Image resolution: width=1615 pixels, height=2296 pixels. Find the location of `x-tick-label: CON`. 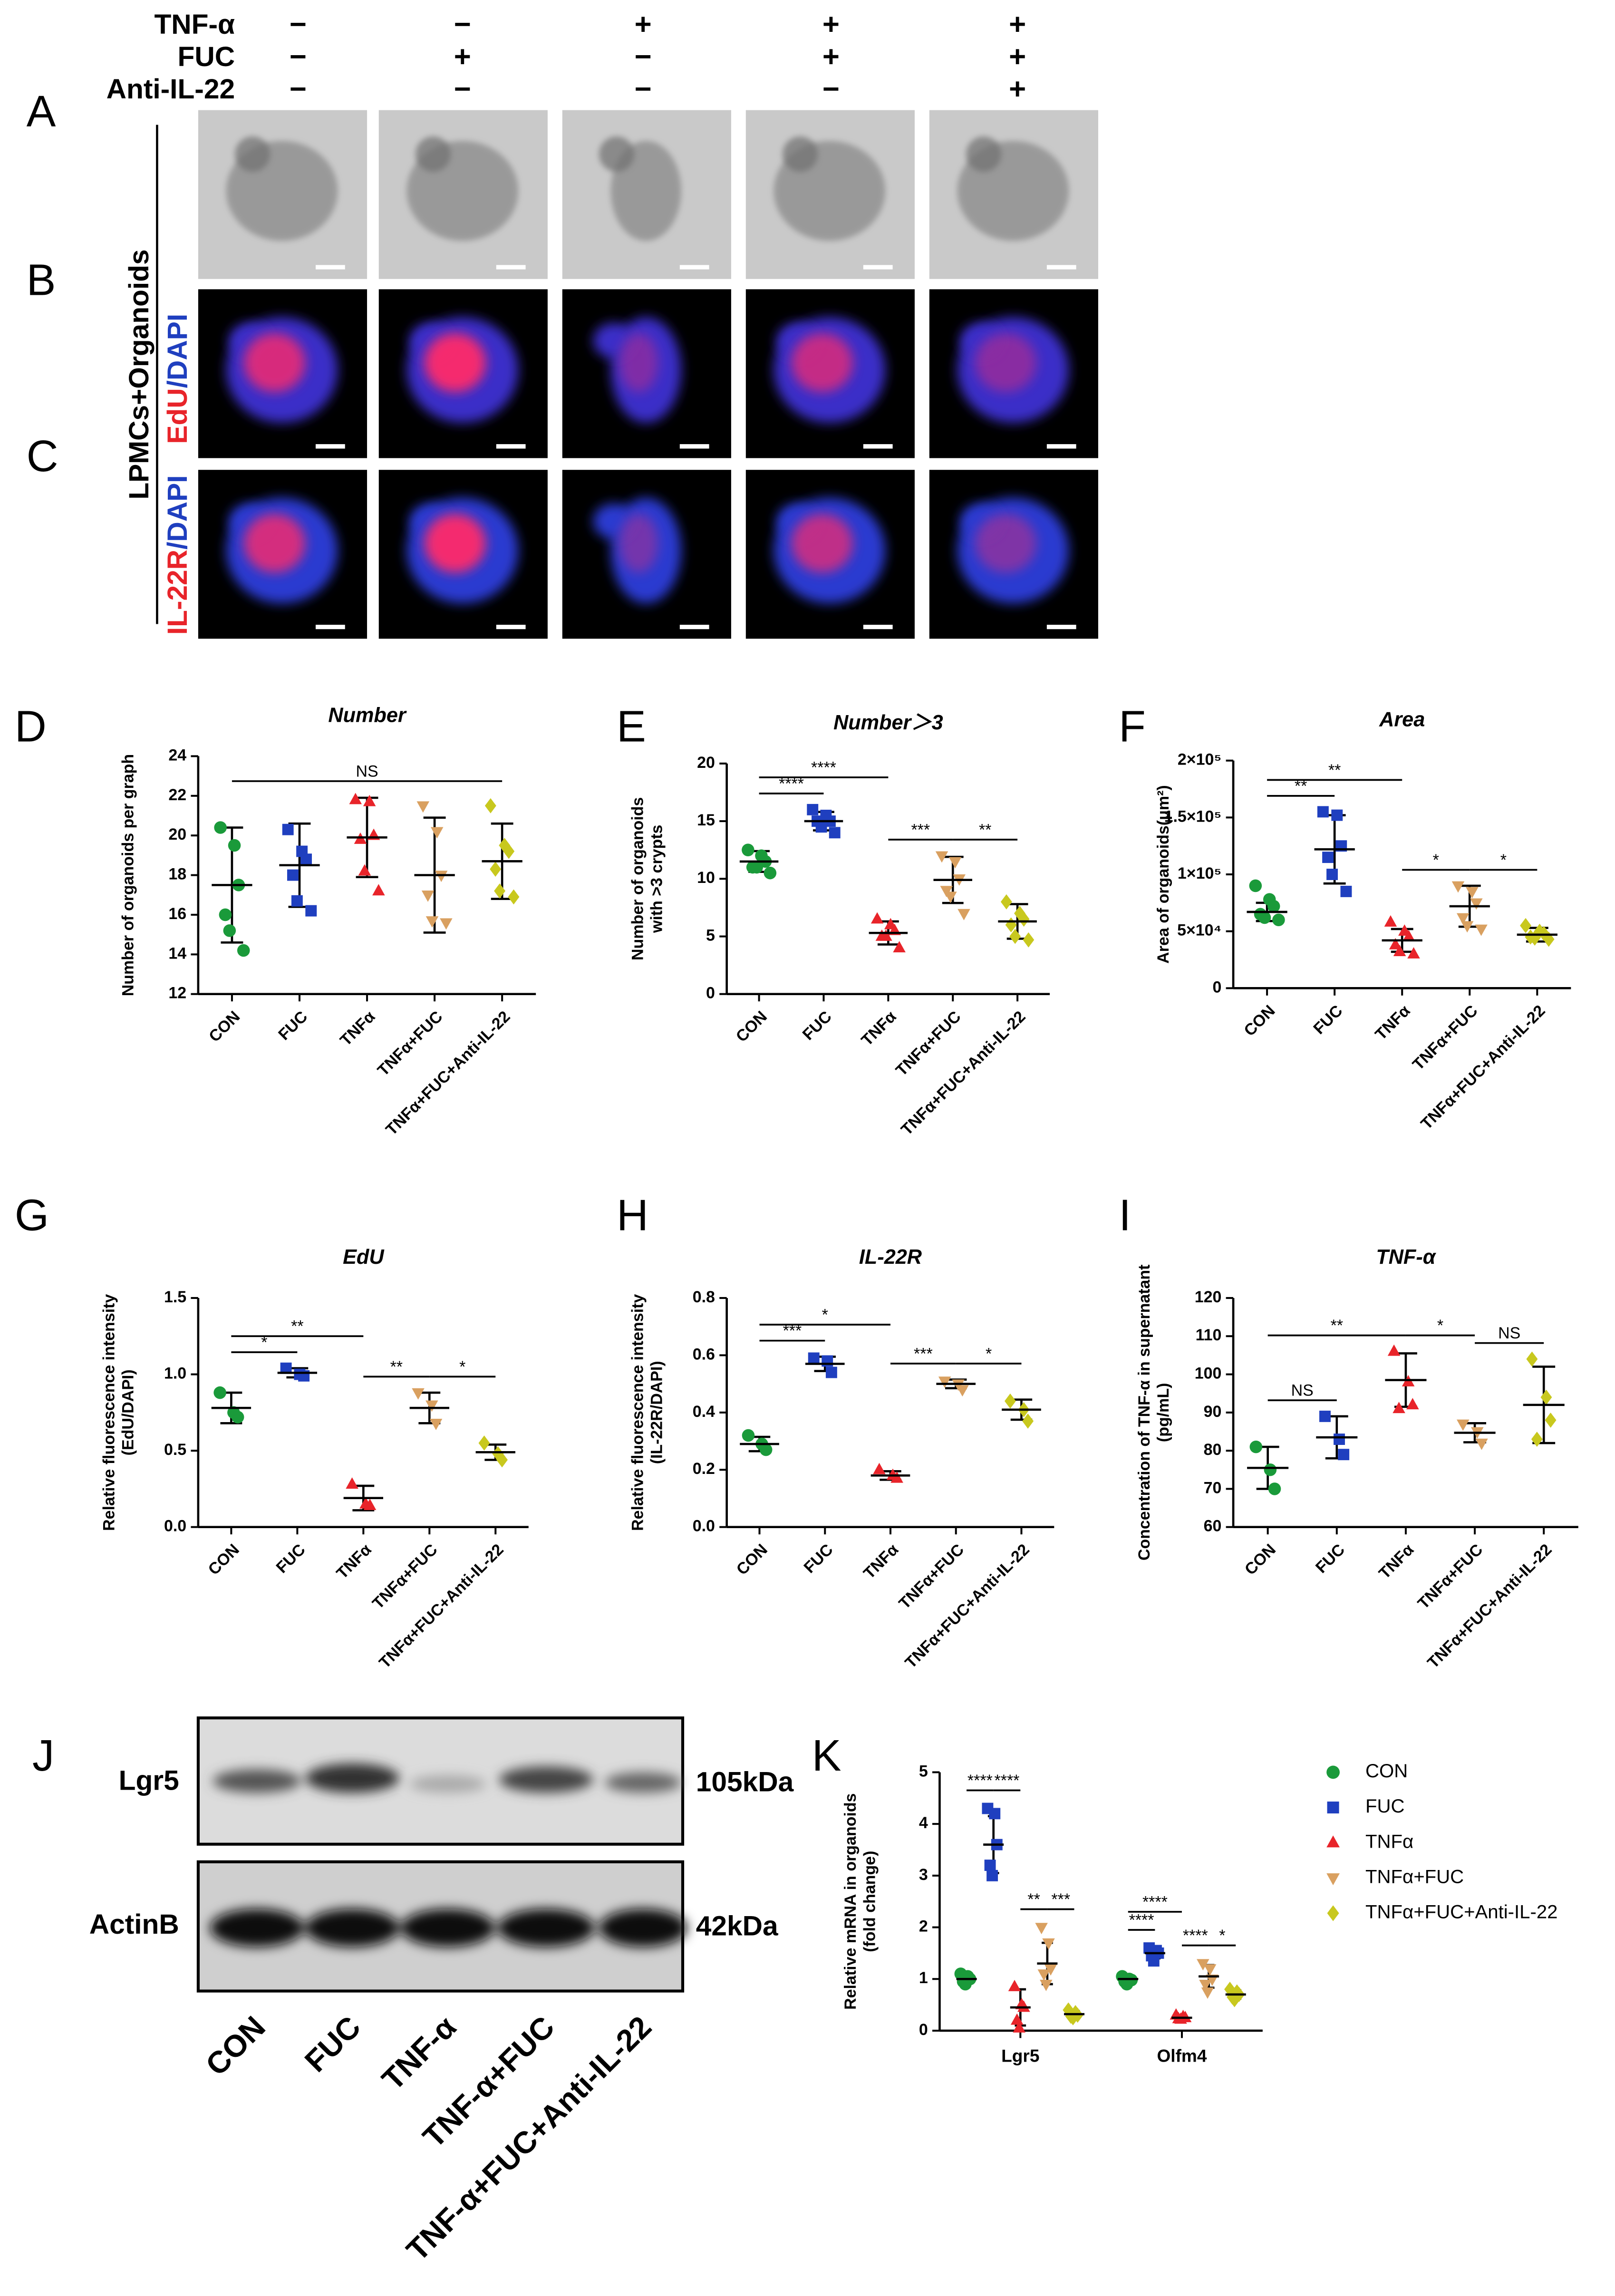

x-tick-label: CON is located at coordinates (224, 1559).